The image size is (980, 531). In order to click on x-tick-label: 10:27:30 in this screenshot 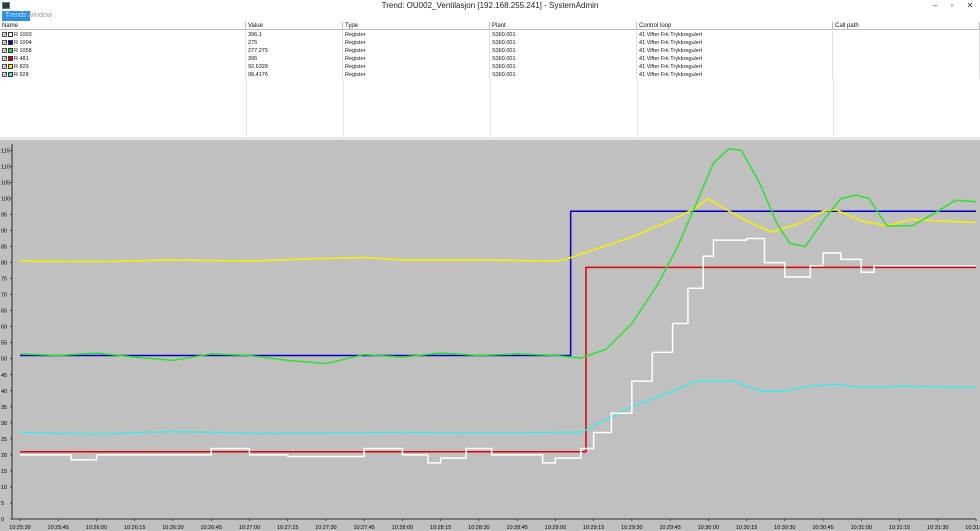, I will do `click(325, 528)`.